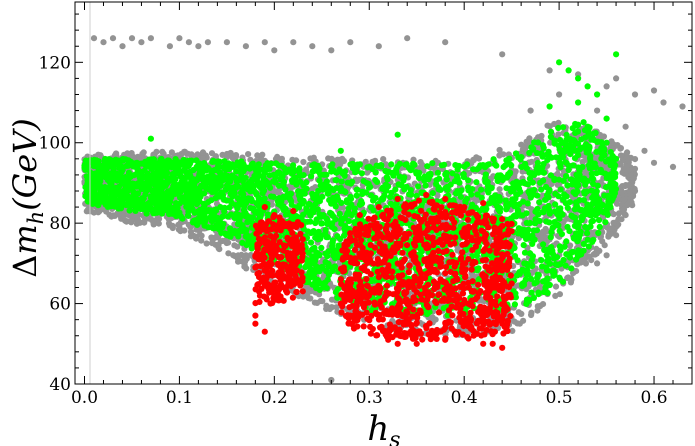 The image size is (695, 446). Describe the element at coordinates (512, 199) in the screenshot. I see `data-point-s1-1901` at that location.